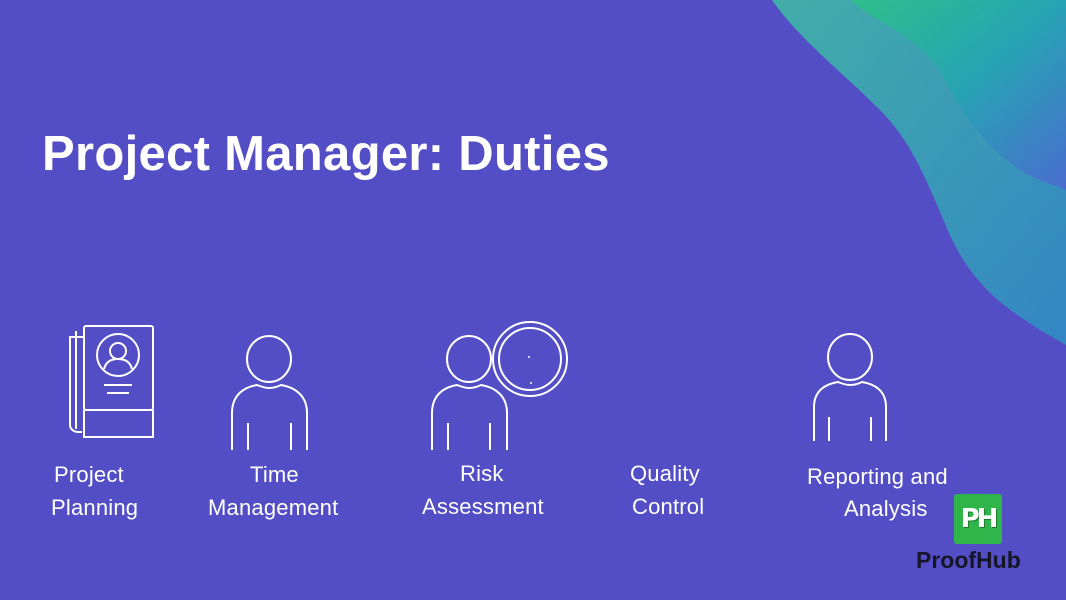 The height and width of the screenshot is (600, 1066). I want to click on slide-title: Project Manager: Duties, so click(326, 154).